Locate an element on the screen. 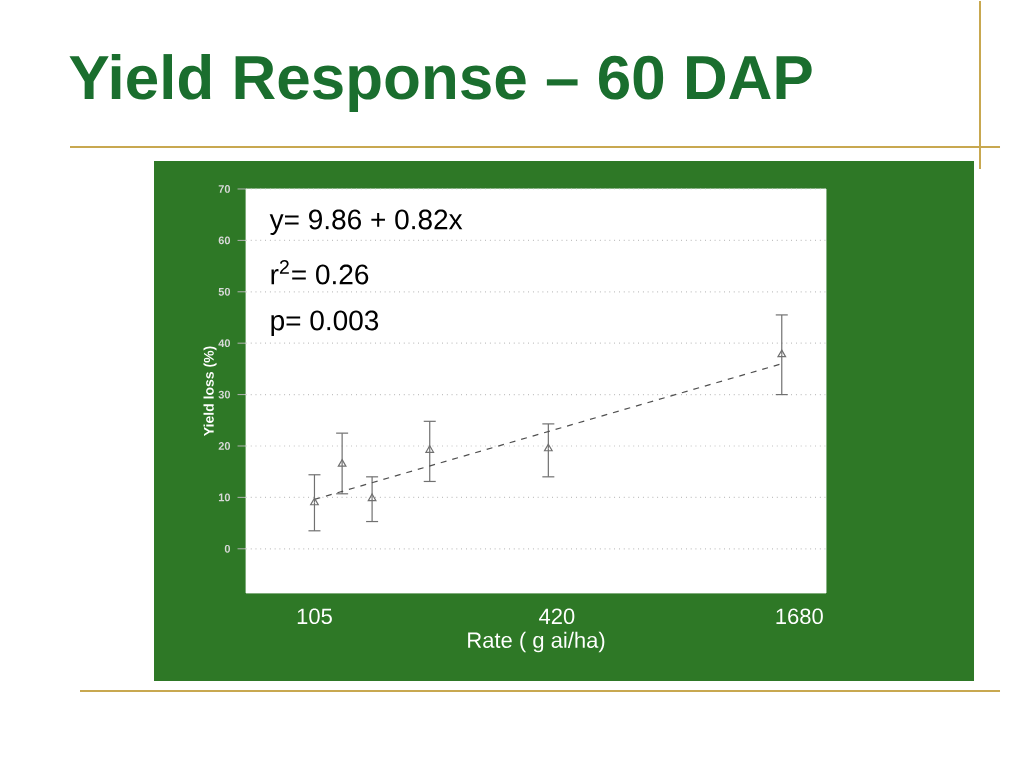 This screenshot has height=770, width=1024. annotation: p= 0.003 is located at coordinates (325, 324).